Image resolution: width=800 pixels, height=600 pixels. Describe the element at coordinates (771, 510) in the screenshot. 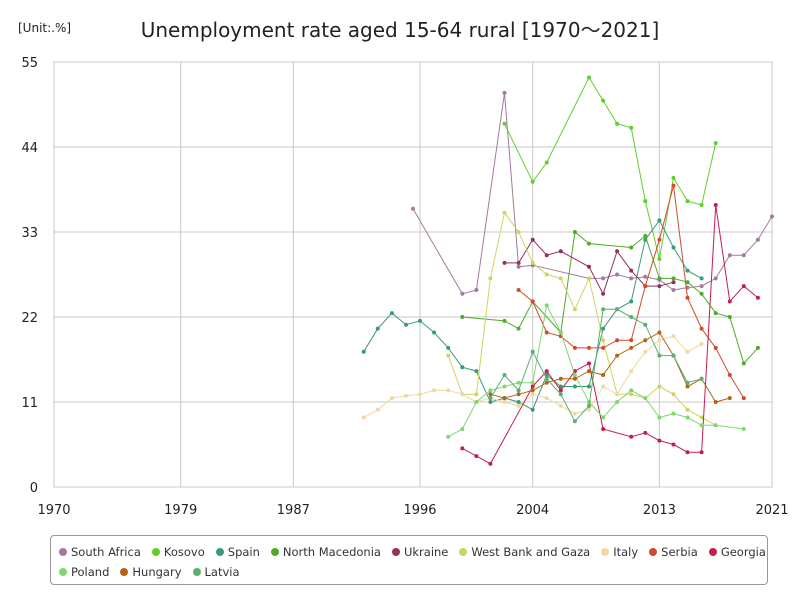

I see `x-tick-label: 2021` at that location.